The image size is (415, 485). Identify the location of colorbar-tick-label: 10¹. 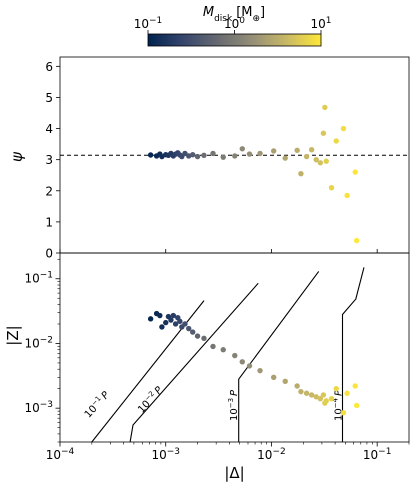
(320, 23).